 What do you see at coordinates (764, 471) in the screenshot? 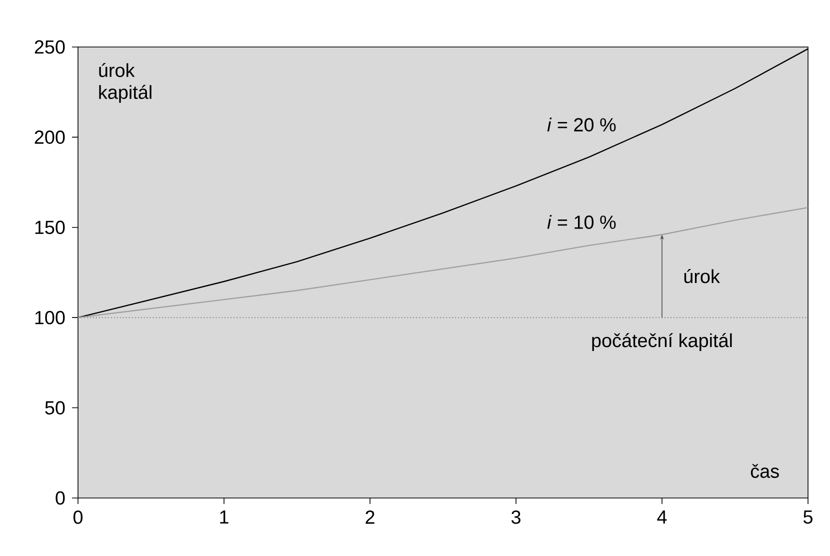
I see `x-axis-title: čas` at bounding box center [764, 471].